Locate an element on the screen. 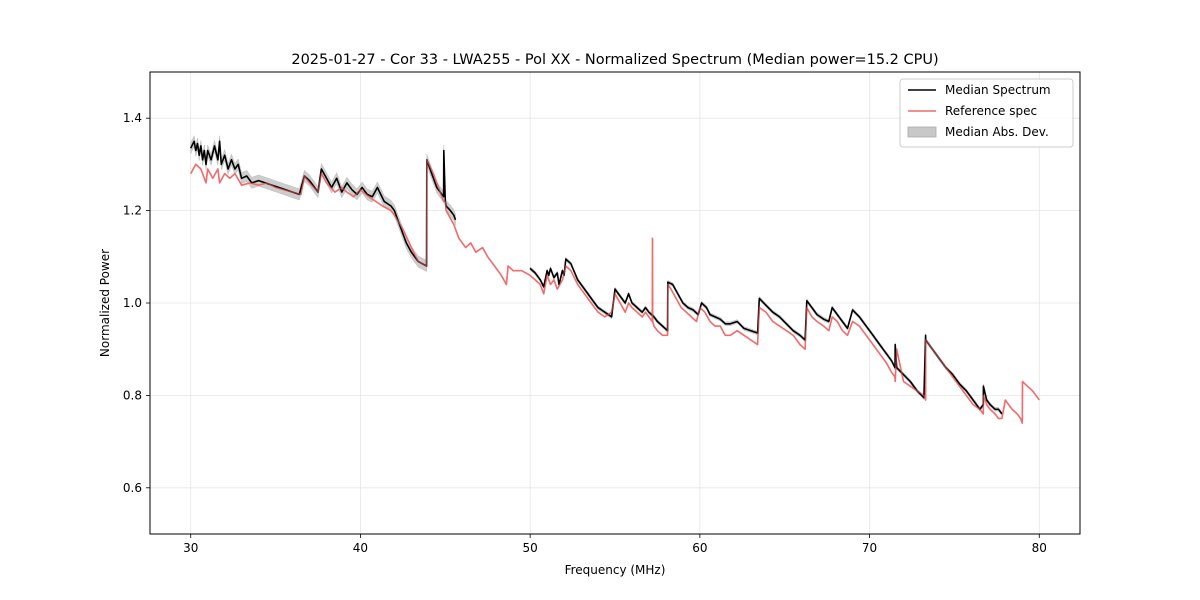 This screenshot has width=1200, height=600. y-axis-label: Normalized Power is located at coordinates (105, 303).